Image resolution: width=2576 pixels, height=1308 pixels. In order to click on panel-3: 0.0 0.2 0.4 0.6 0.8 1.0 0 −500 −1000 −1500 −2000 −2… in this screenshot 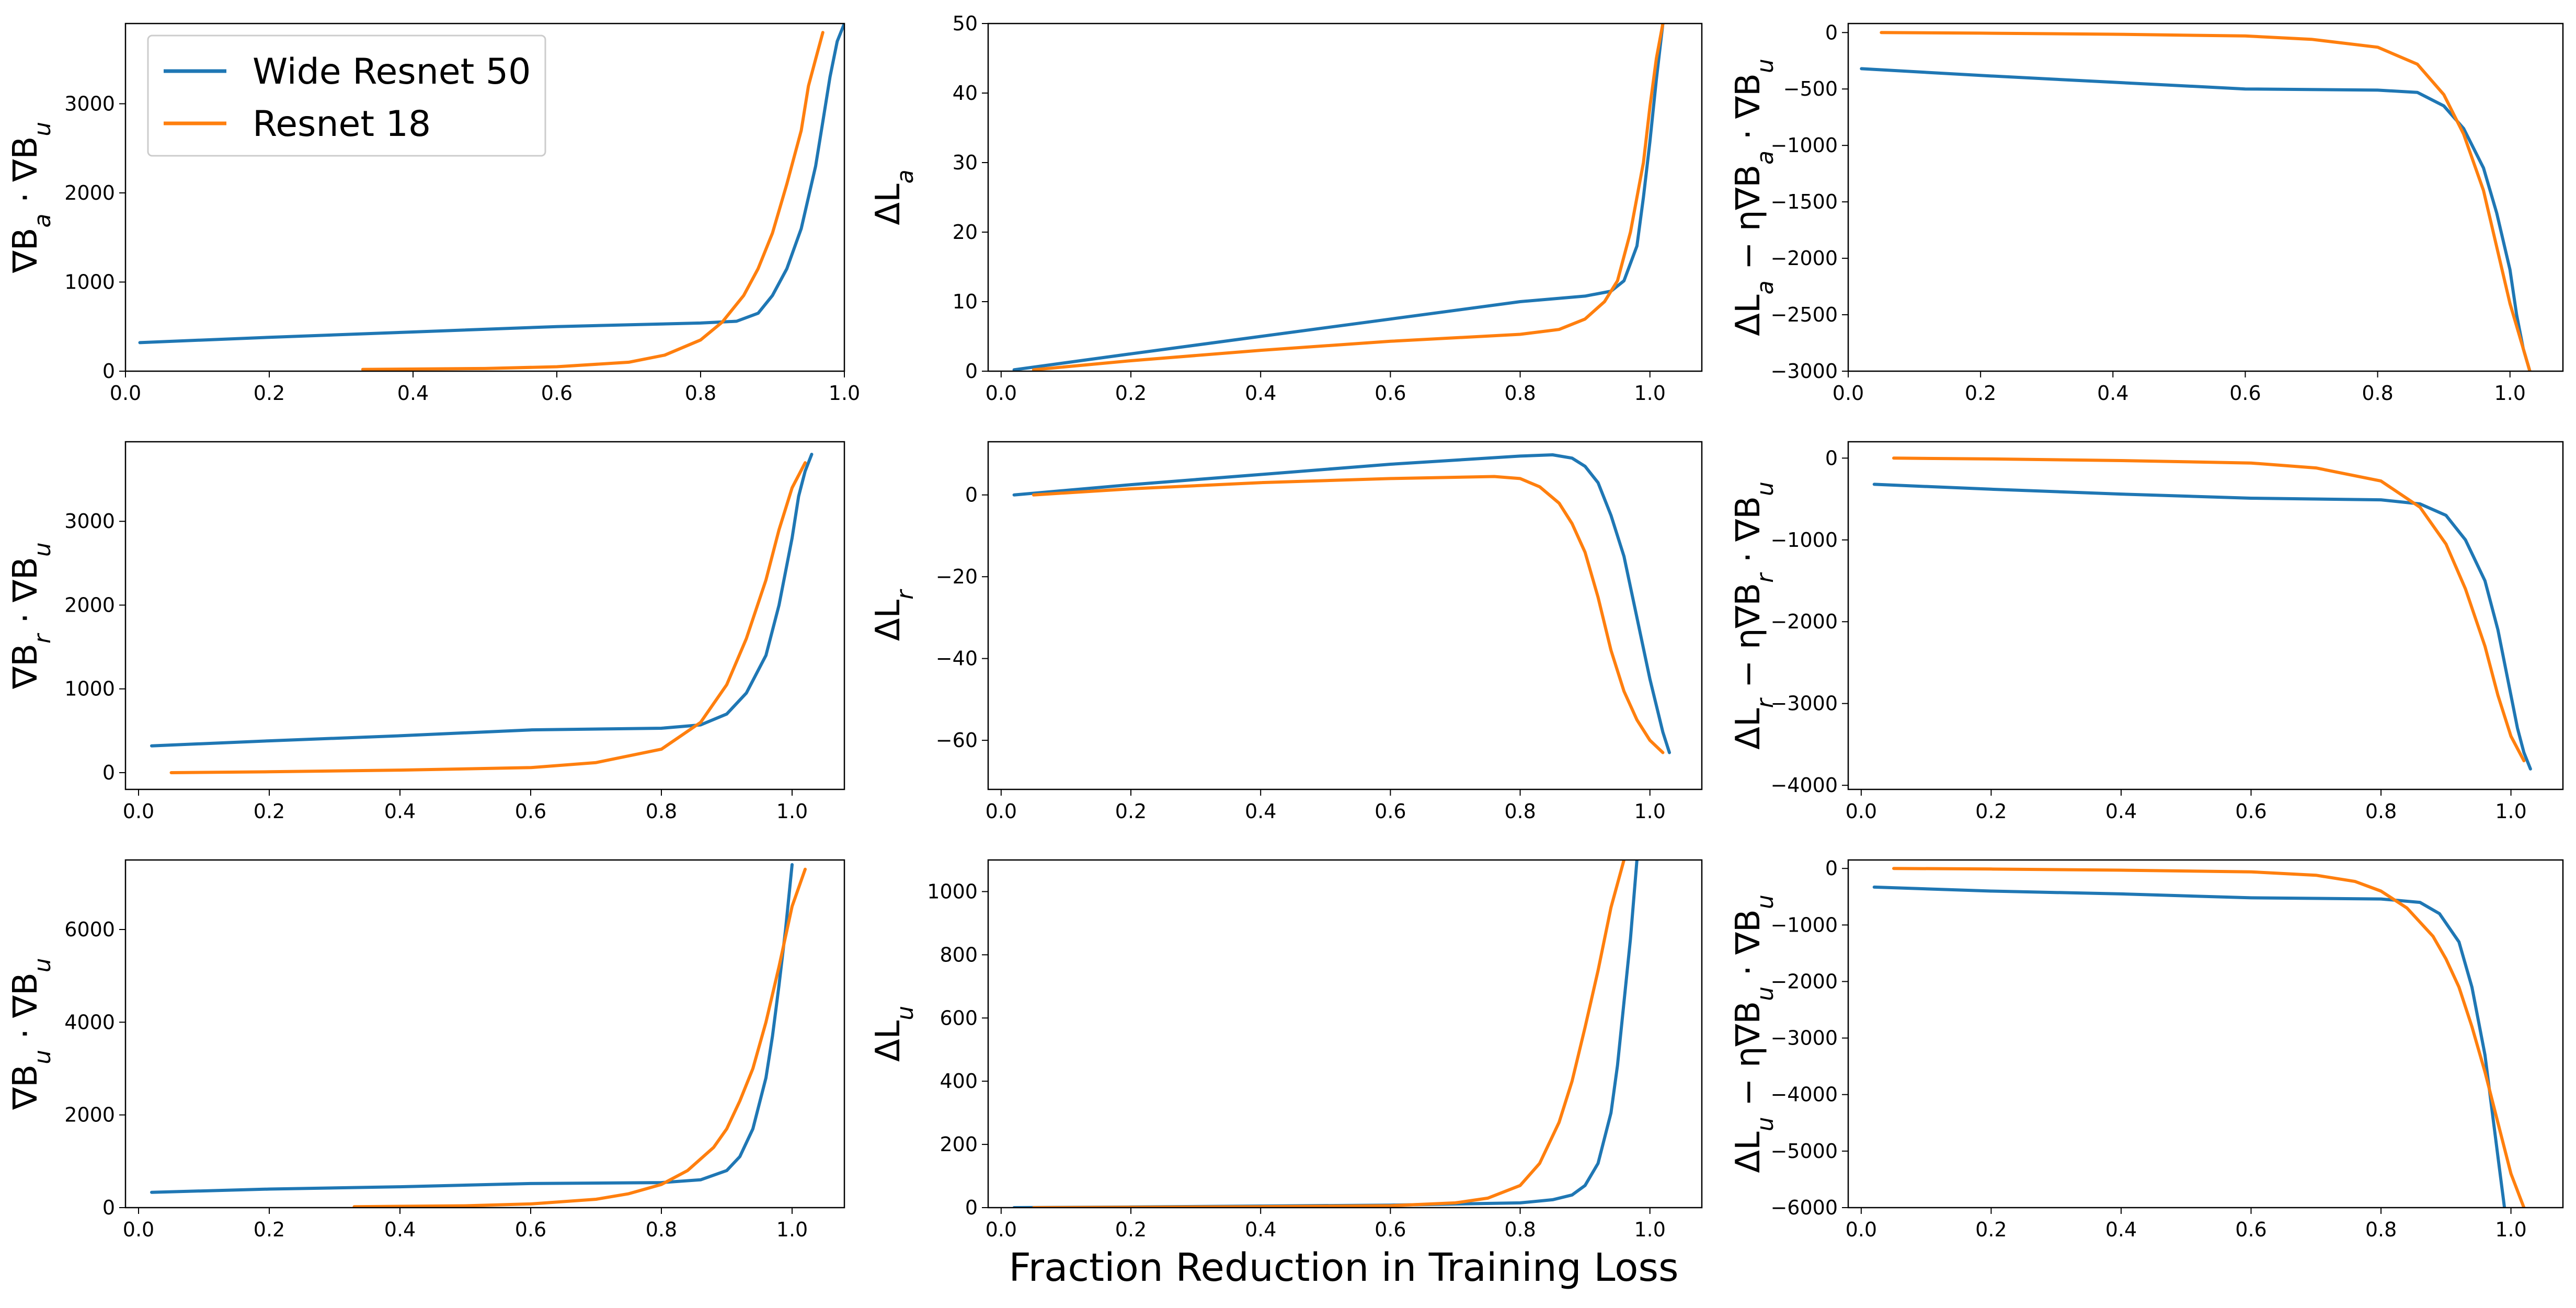, I will do `click(2146, 213)`.